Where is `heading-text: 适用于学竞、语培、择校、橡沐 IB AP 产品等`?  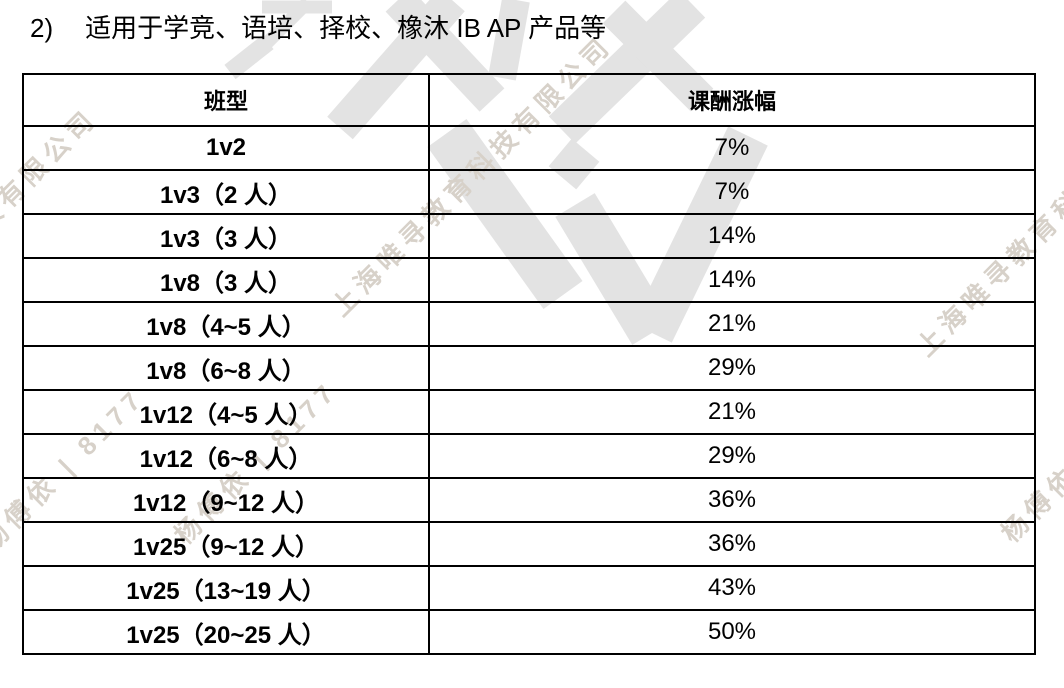 heading-text: 适用于学竞、语培、择校、橡沐 IB AP 产品等 is located at coordinates (346, 28).